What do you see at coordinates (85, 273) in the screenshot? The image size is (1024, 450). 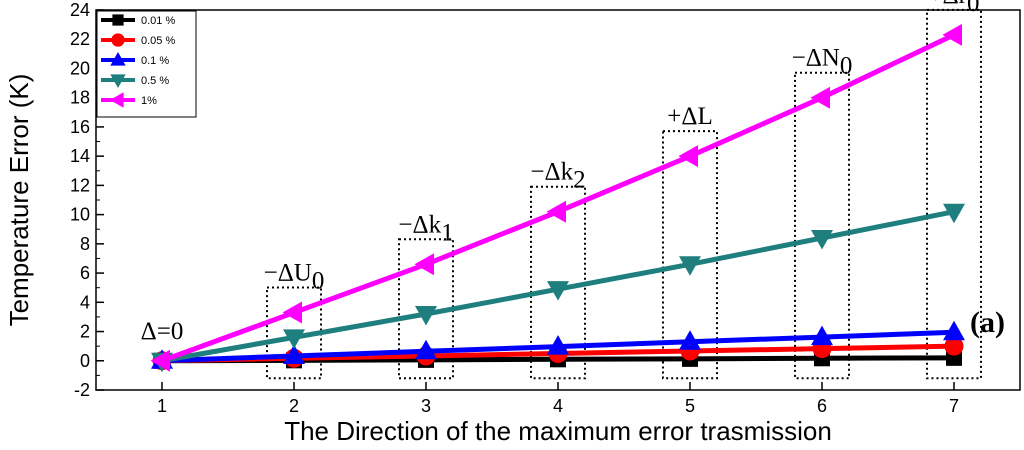 I see `y-tick-label: 6` at bounding box center [85, 273].